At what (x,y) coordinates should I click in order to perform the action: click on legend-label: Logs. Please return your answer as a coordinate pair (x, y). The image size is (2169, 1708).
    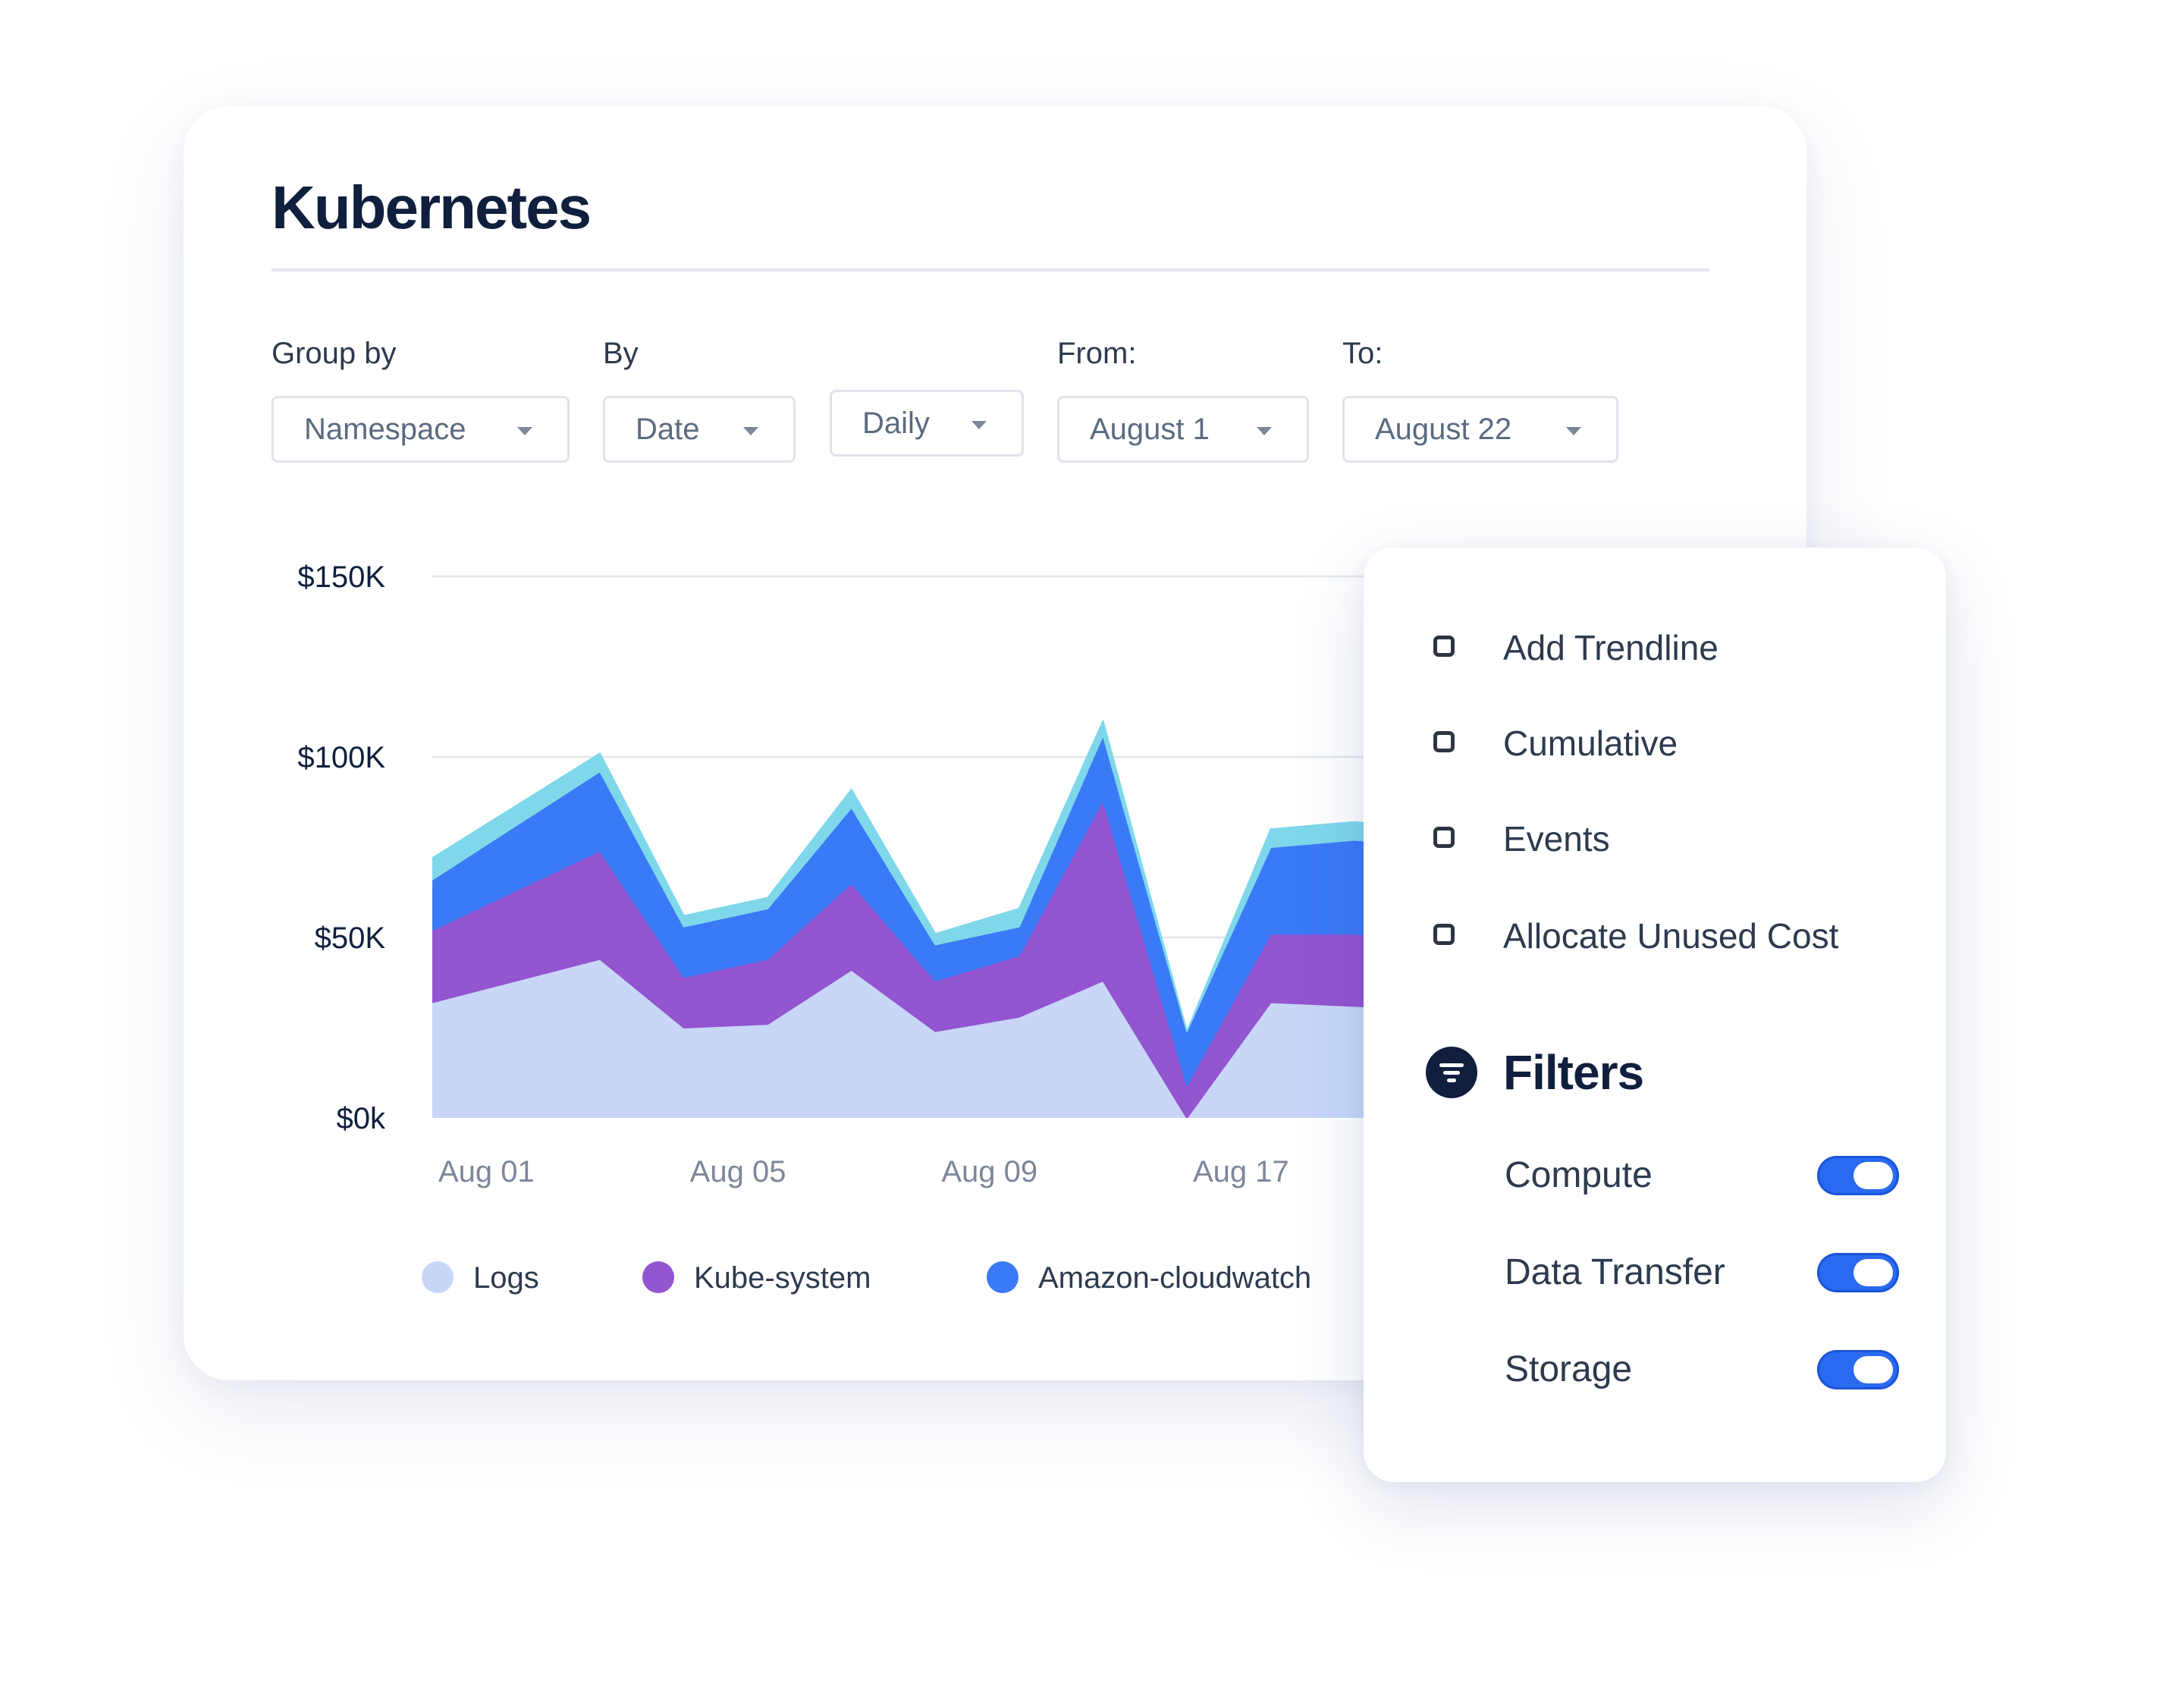
    Looking at the image, I should click on (506, 1278).